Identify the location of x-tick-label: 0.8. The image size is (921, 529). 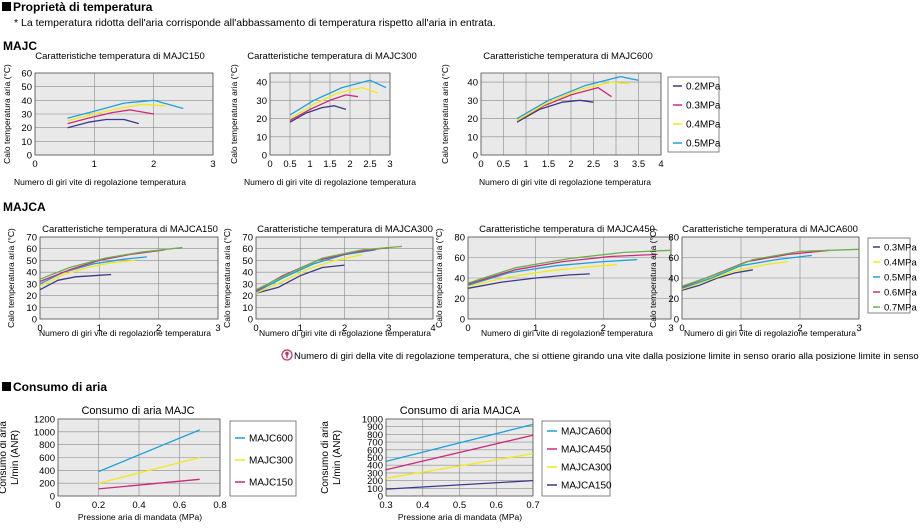
(219, 505).